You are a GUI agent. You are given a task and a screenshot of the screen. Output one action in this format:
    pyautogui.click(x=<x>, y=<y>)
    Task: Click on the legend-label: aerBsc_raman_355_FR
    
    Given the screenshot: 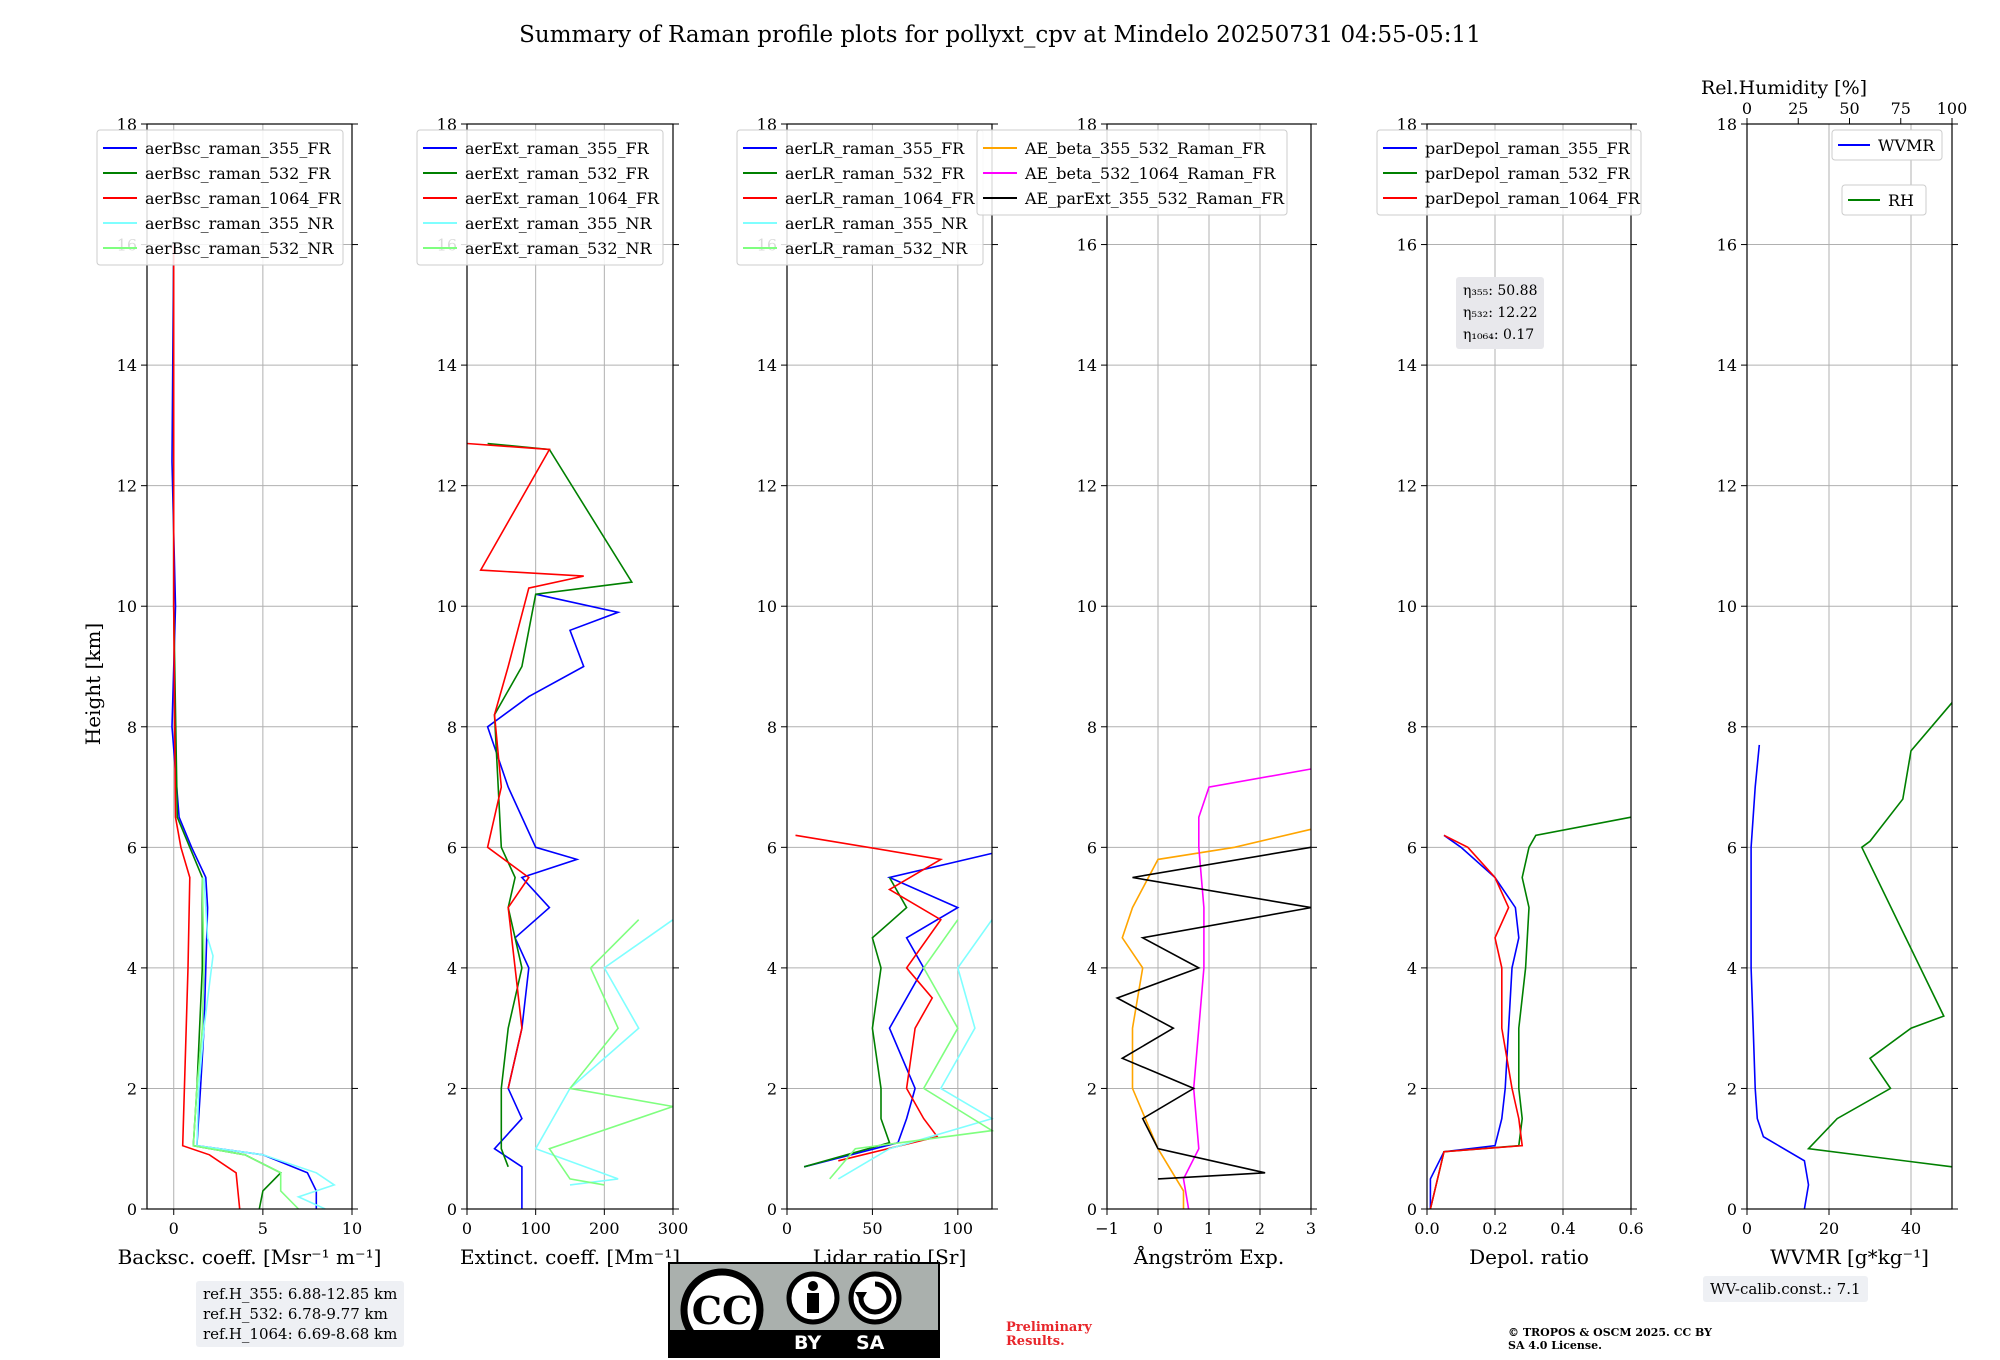 What is the action you would take?
    pyautogui.click(x=238, y=148)
    